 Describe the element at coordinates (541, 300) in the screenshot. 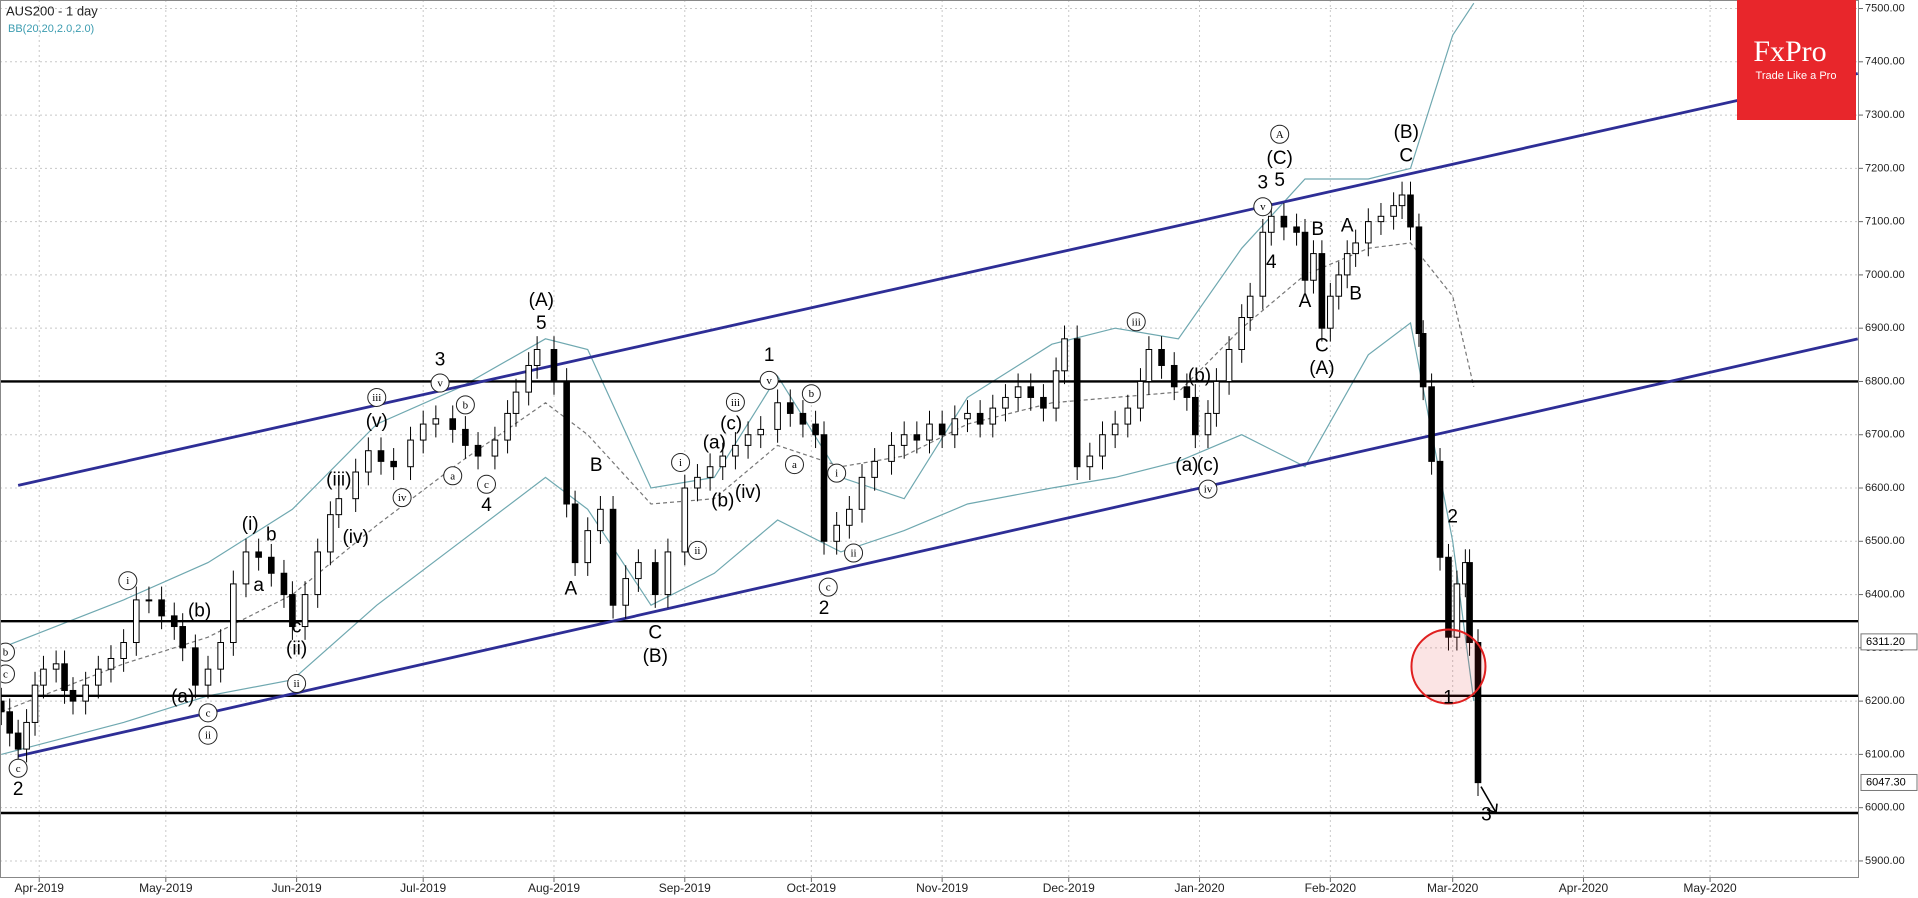

I see `wave-label: (A)` at that location.